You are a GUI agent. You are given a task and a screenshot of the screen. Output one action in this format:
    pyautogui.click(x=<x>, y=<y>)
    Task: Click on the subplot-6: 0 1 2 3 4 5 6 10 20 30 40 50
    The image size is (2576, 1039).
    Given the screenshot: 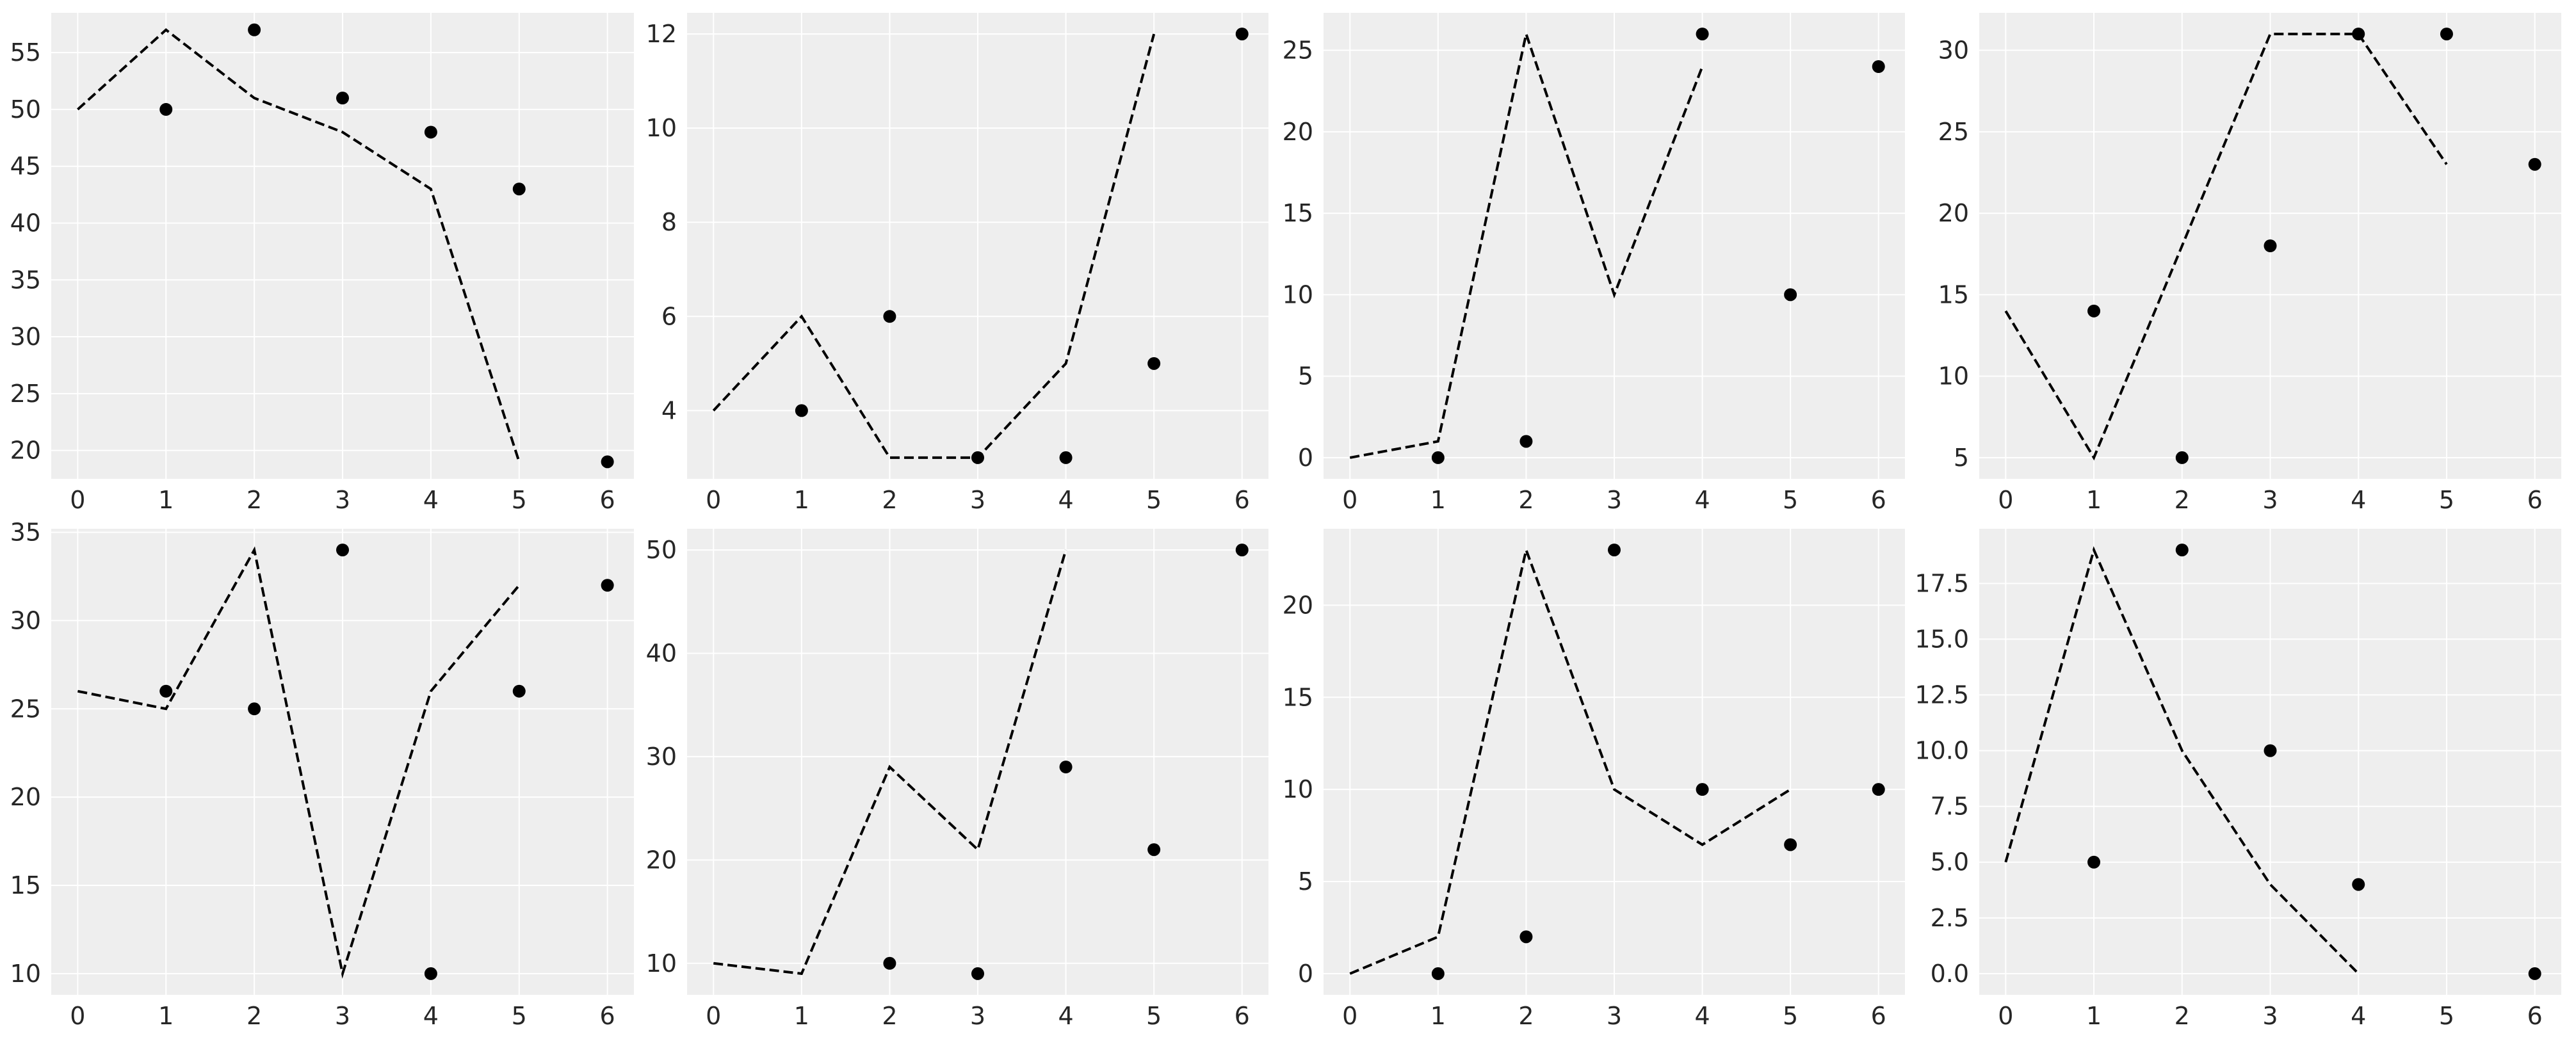 What is the action you would take?
    pyautogui.click(x=957, y=779)
    